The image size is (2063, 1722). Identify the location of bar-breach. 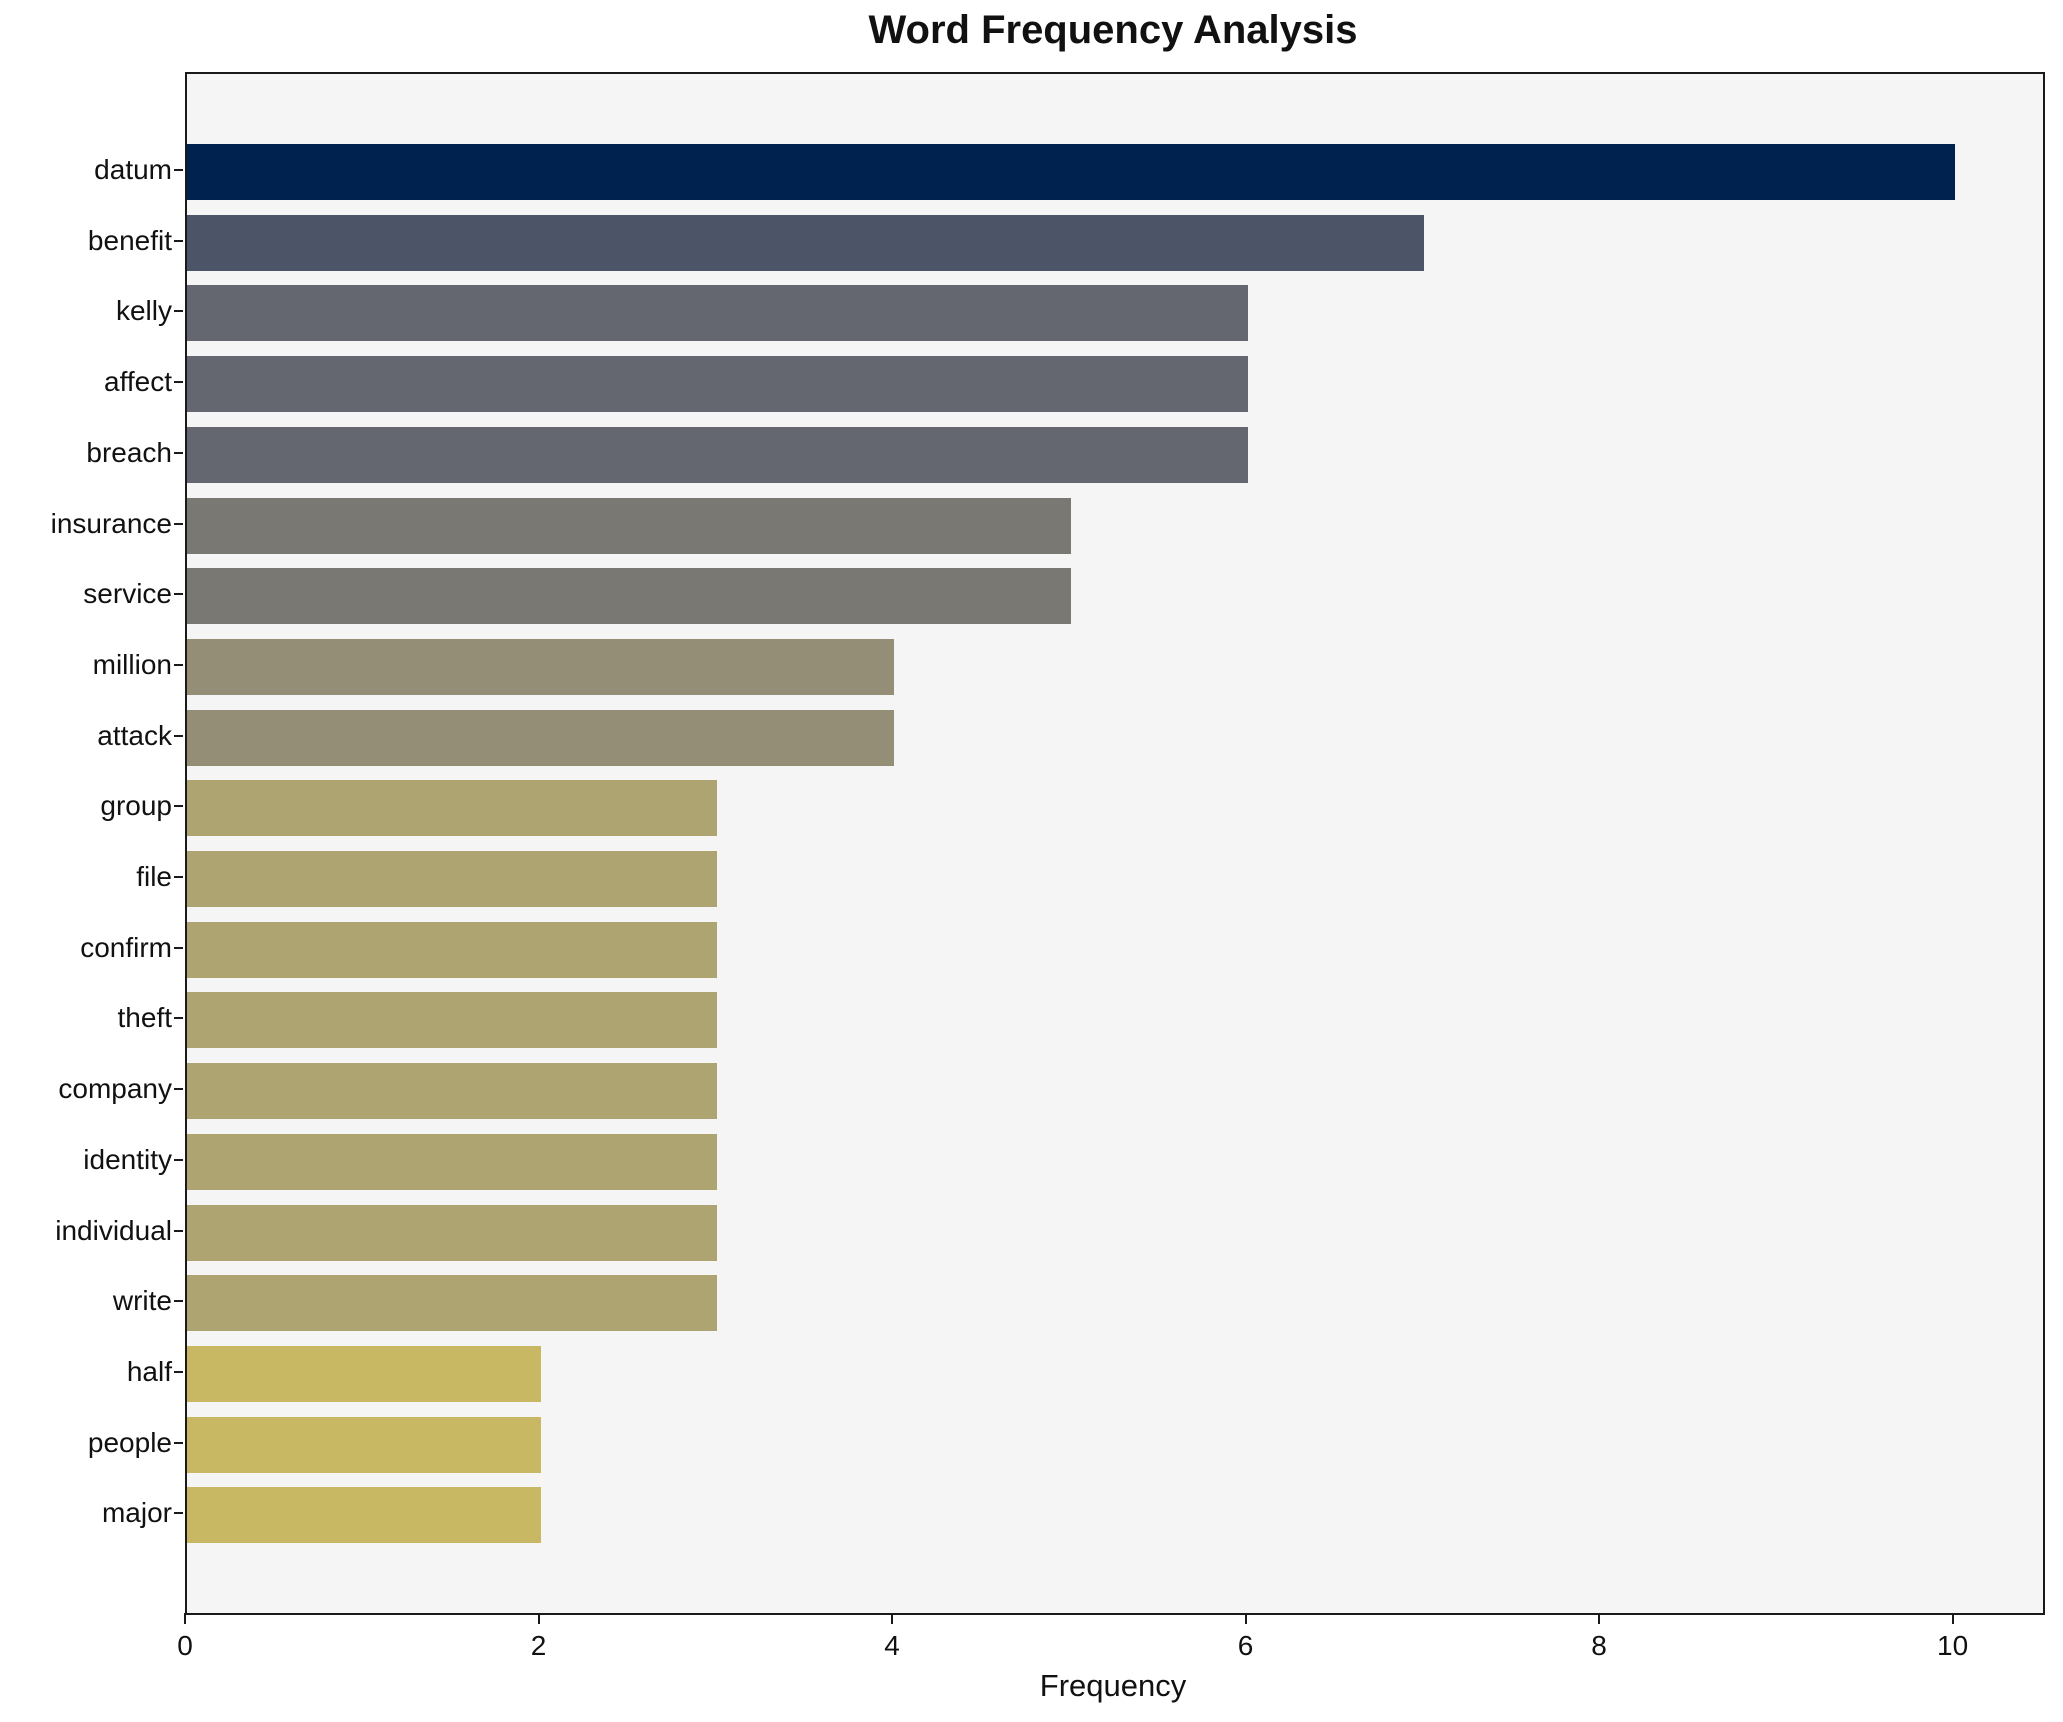
(717, 454).